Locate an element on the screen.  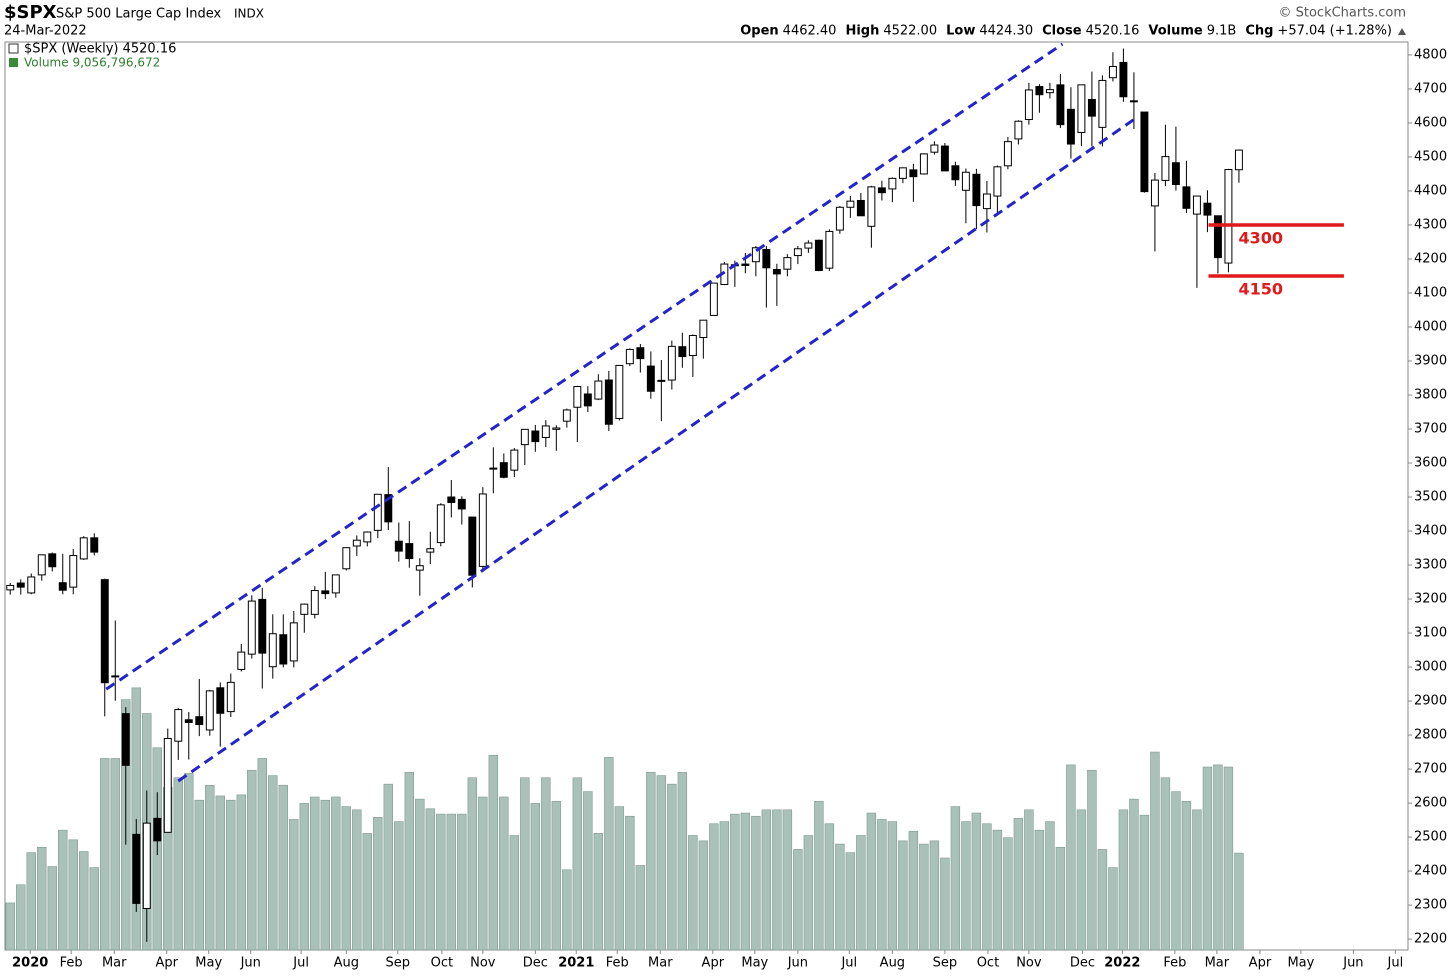
legend-price: $SPX (Weekly) 4520.16 is located at coordinates (100, 49).